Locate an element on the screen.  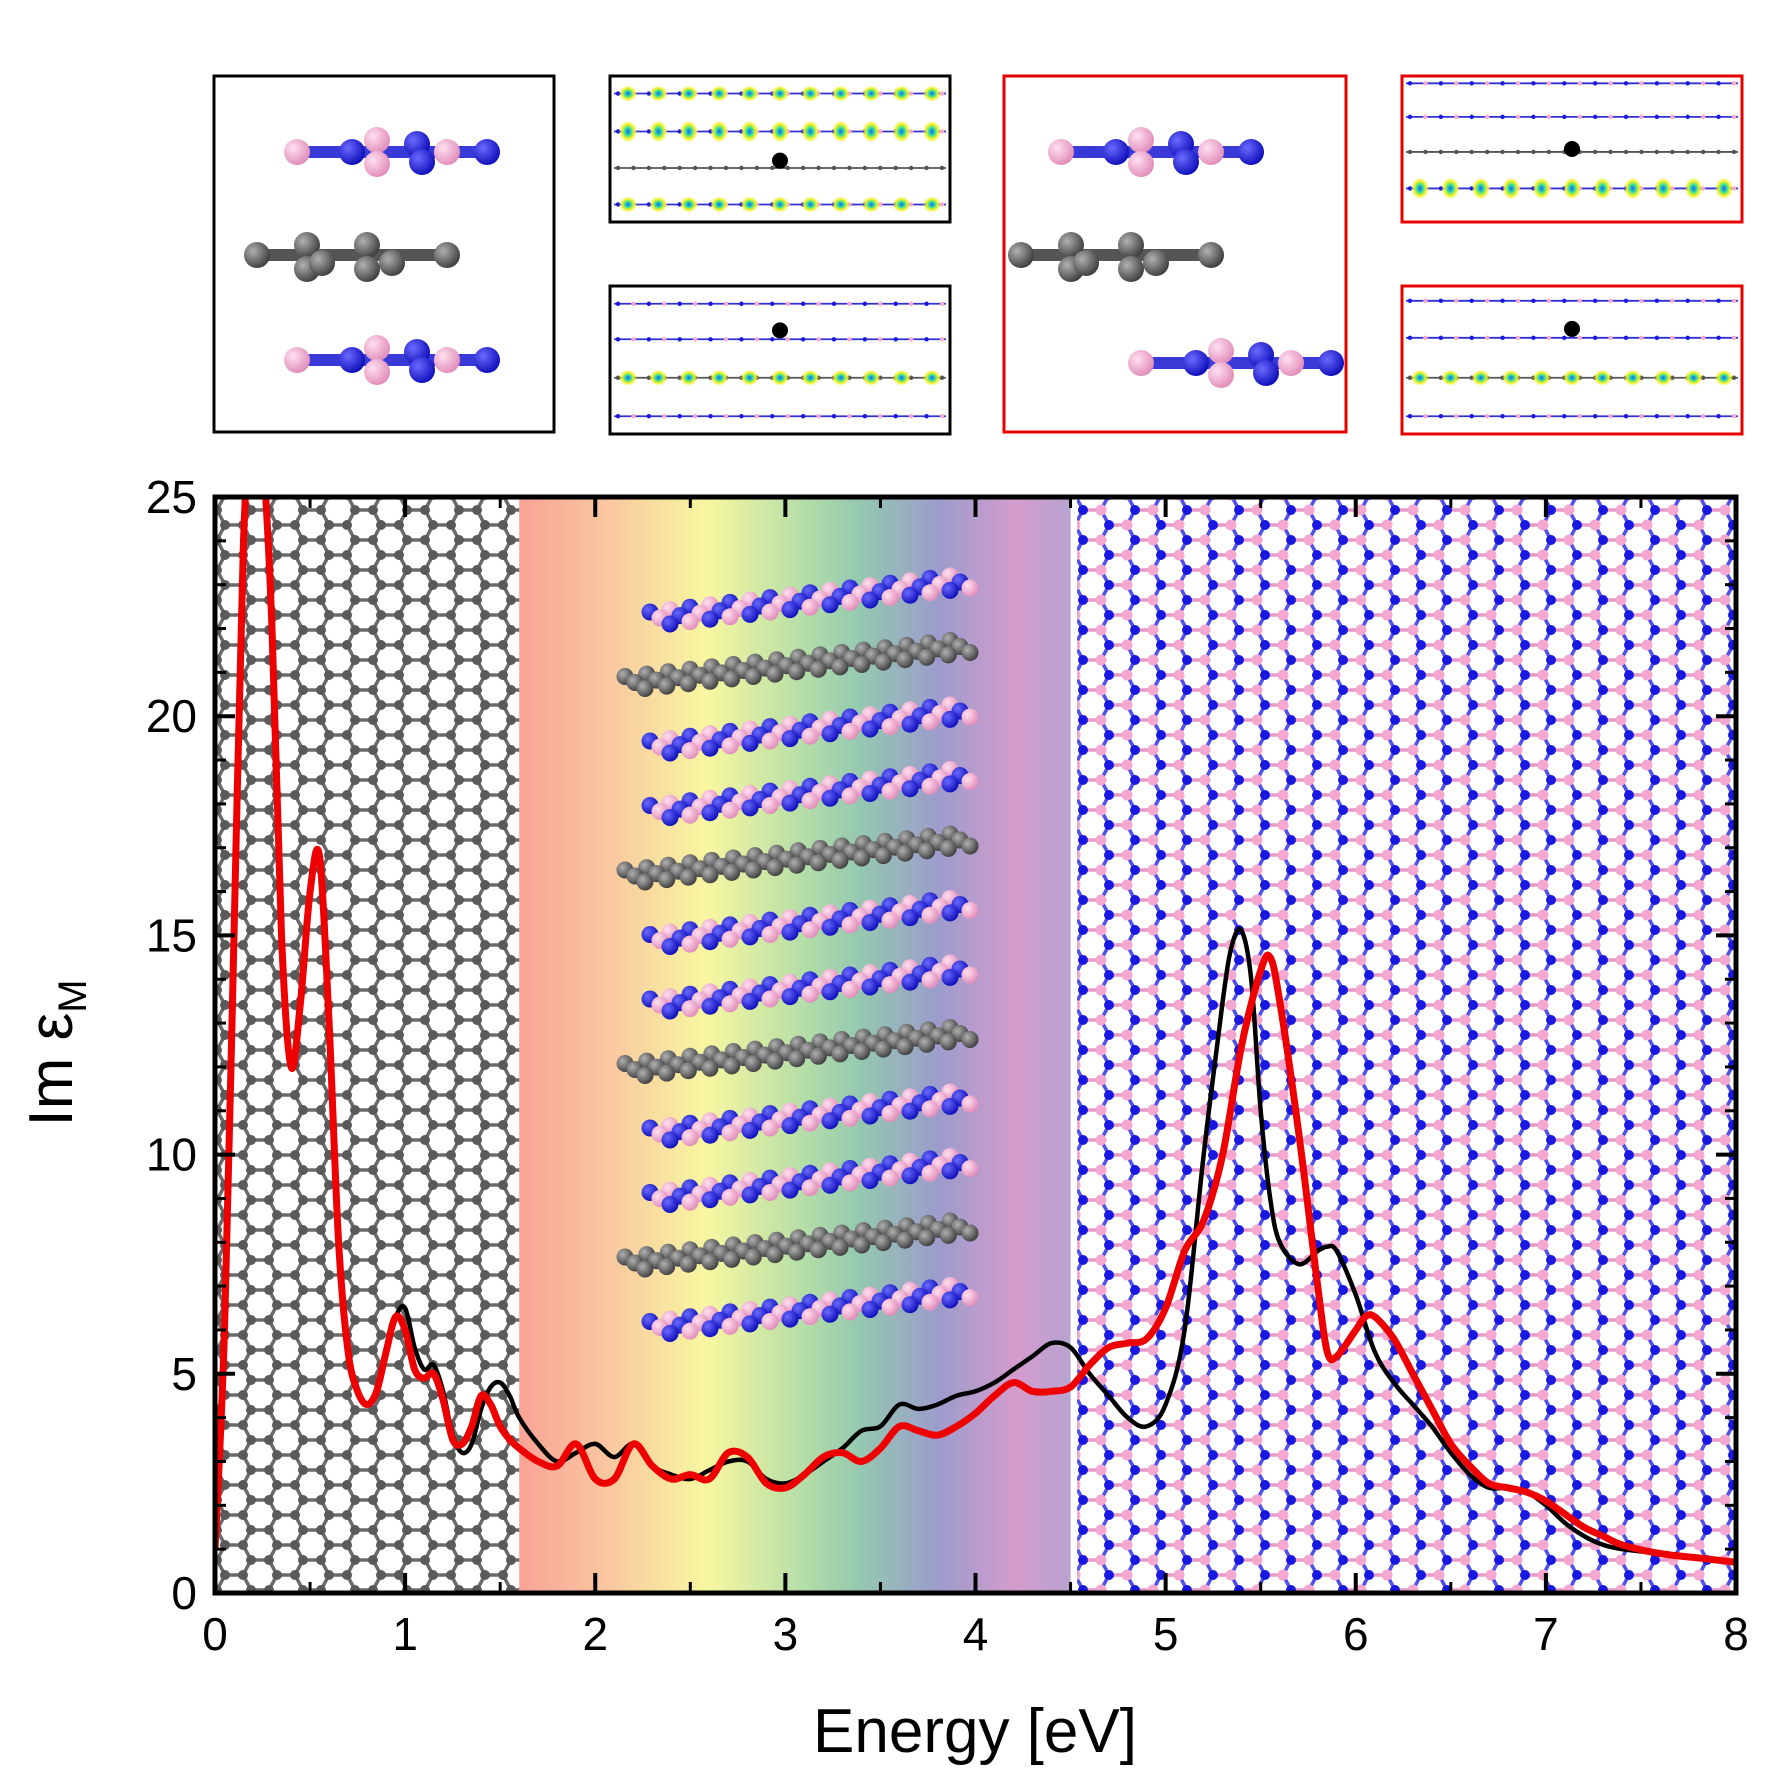
x-tick-label: 6 is located at coordinates (1356, 1634).